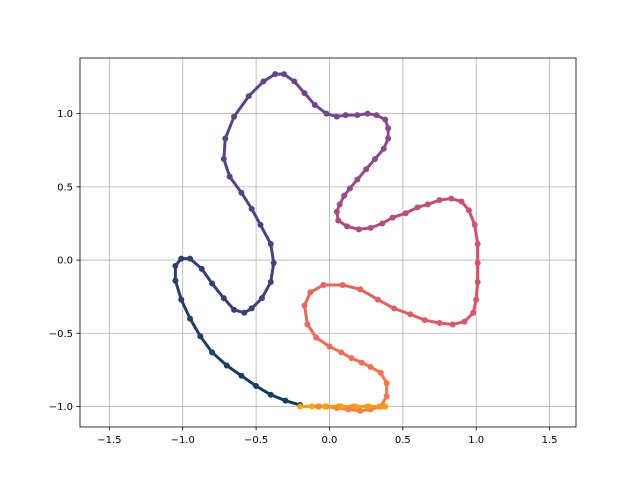 The height and width of the screenshot is (480, 640). Describe the element at coordinates (476, 440) in the screenshot. I see `x-tick-label: 1.0` at that location.